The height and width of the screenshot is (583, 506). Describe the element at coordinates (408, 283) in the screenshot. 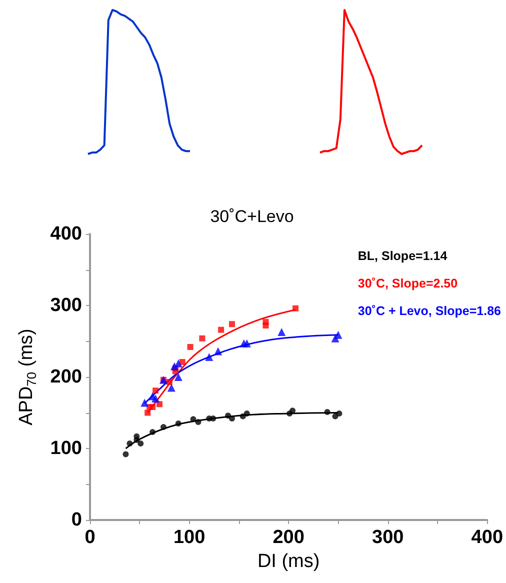

I see `text: 30˚C, Slope=2.50` at that location.